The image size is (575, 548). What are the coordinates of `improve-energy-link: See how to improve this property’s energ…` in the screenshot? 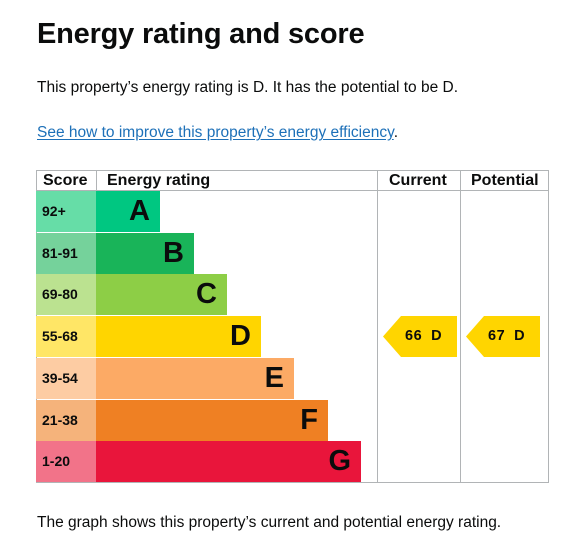 It's located at (215, 132).